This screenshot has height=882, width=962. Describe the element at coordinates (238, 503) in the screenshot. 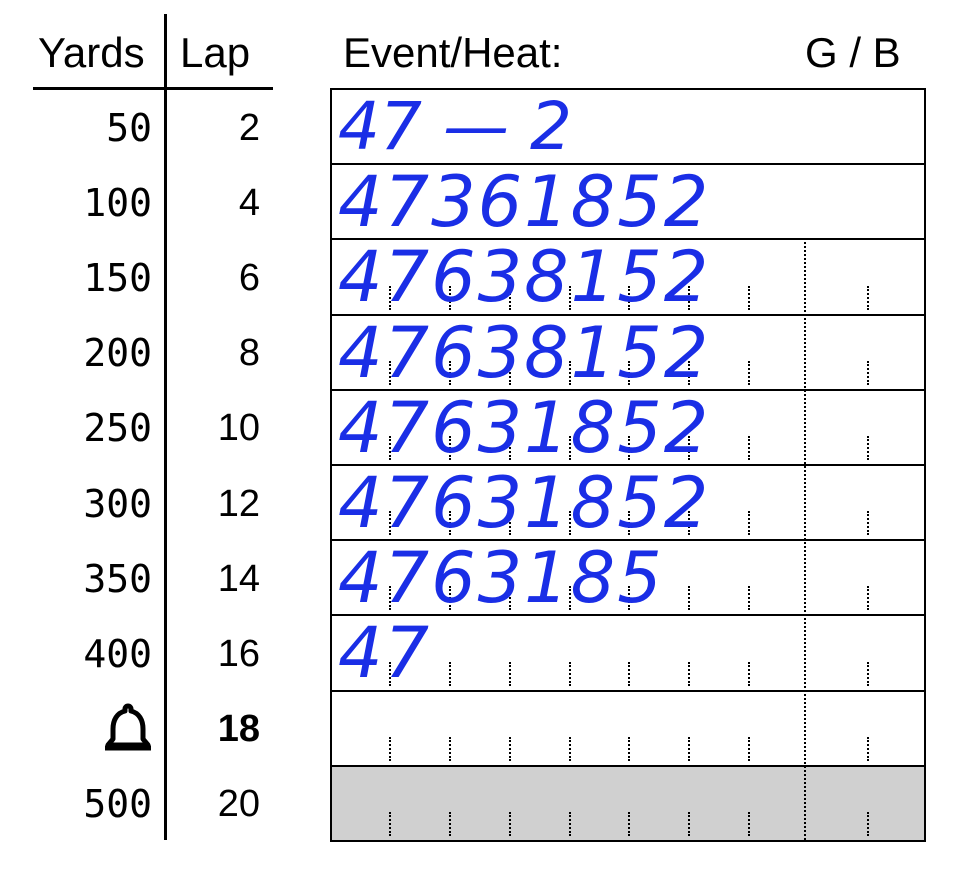

I see `split-lap: 12` at that location.